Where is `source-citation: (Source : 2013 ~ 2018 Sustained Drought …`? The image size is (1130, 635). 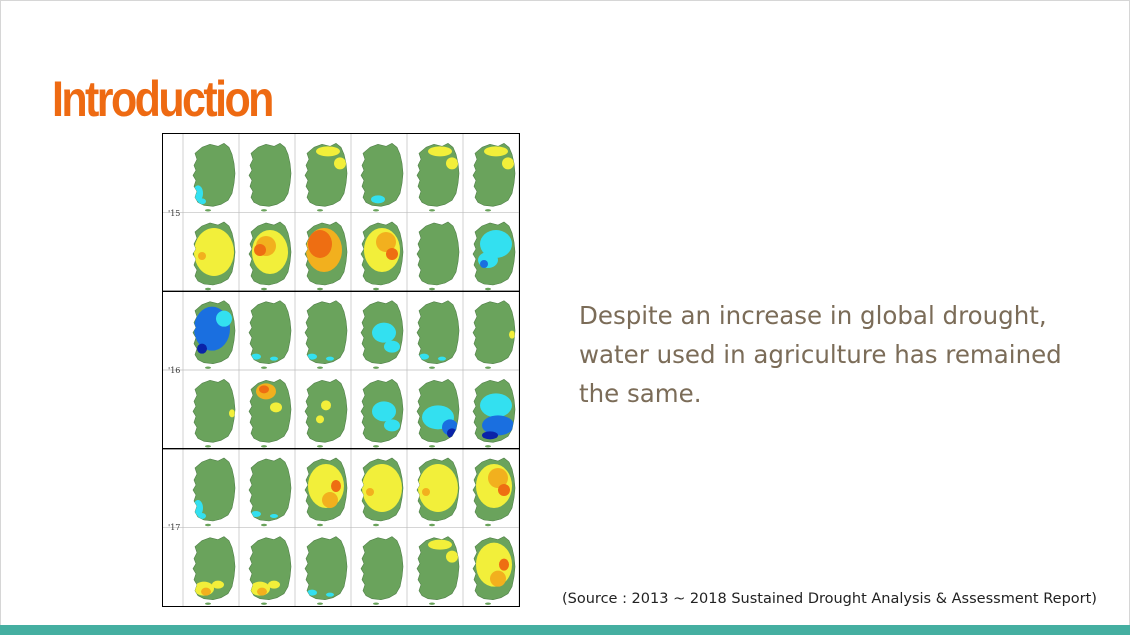 source-citation: (Source : 2013 ~ 2018 Sustained Drought … is located at coordinates (829, 599).